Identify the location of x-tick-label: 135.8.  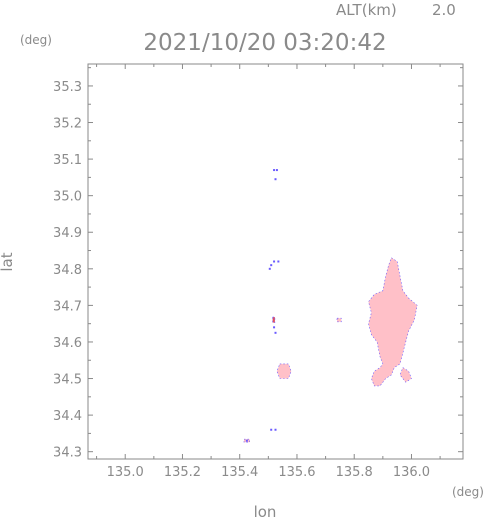
(354, 472).